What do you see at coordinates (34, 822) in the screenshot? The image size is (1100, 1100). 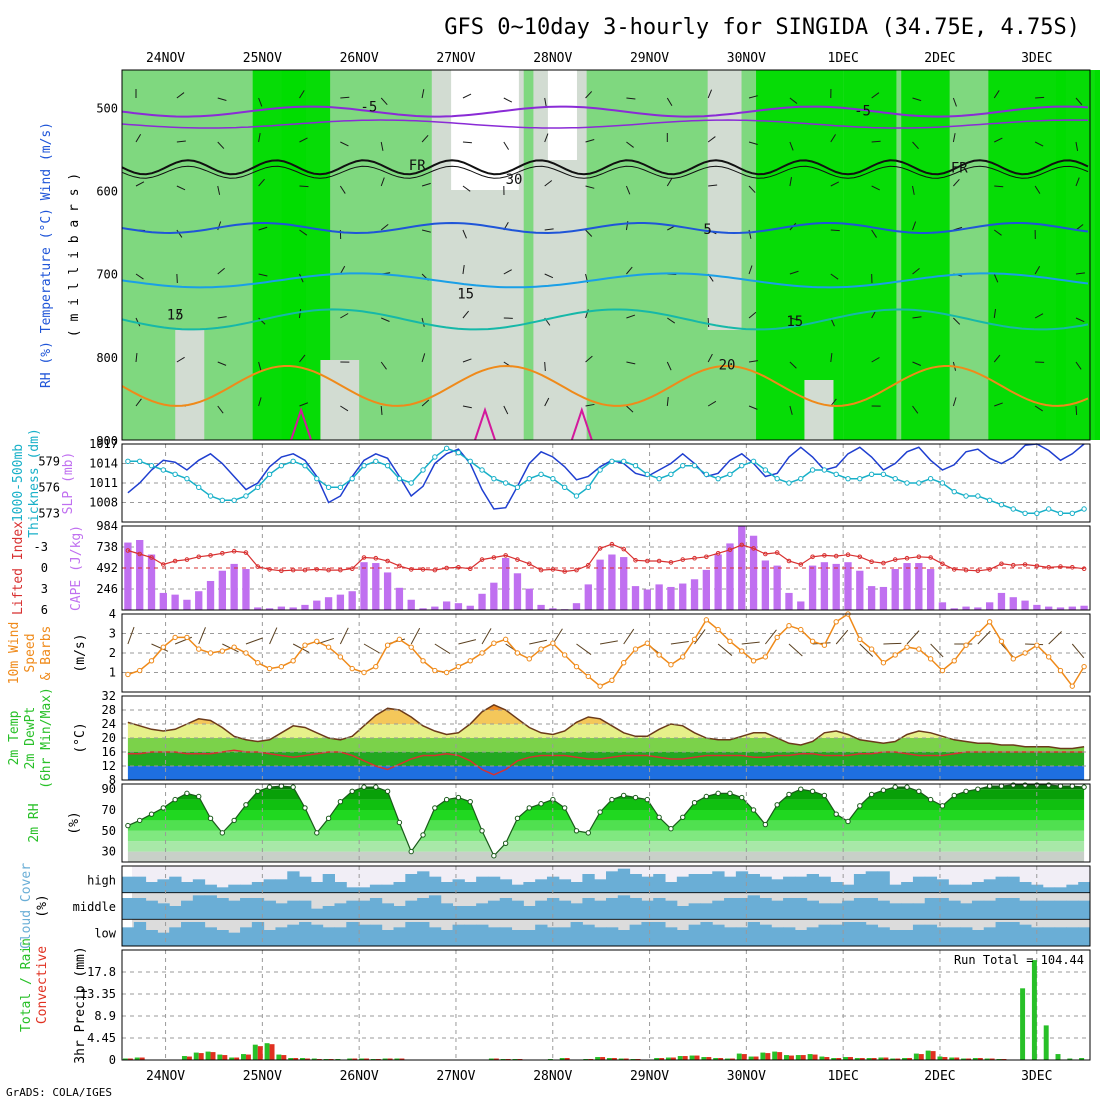 I see `rh-axis-label: 2m RH` at bounding box center [34, 822].